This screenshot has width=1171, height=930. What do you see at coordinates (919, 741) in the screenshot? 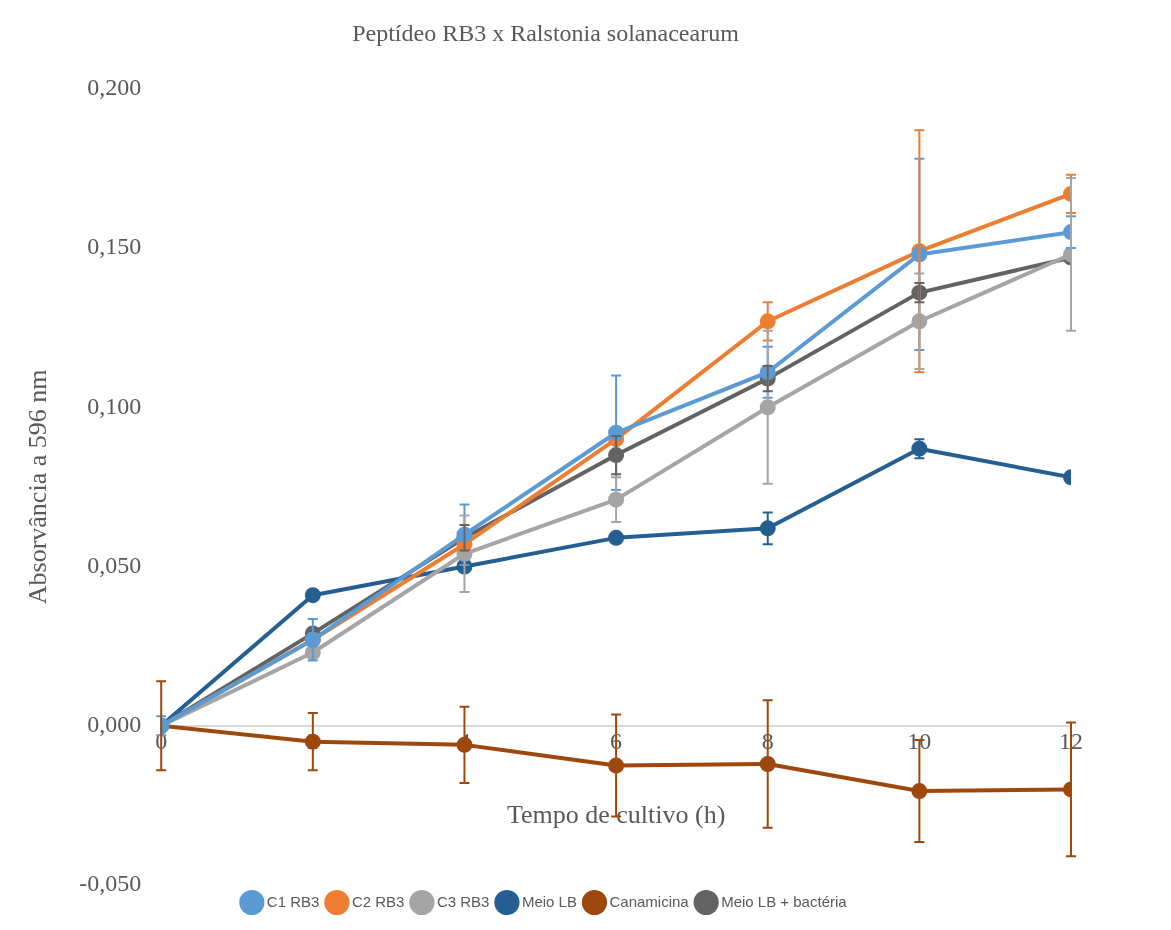
I see `x-tick-label: 10` at bounding box center [919, 741].